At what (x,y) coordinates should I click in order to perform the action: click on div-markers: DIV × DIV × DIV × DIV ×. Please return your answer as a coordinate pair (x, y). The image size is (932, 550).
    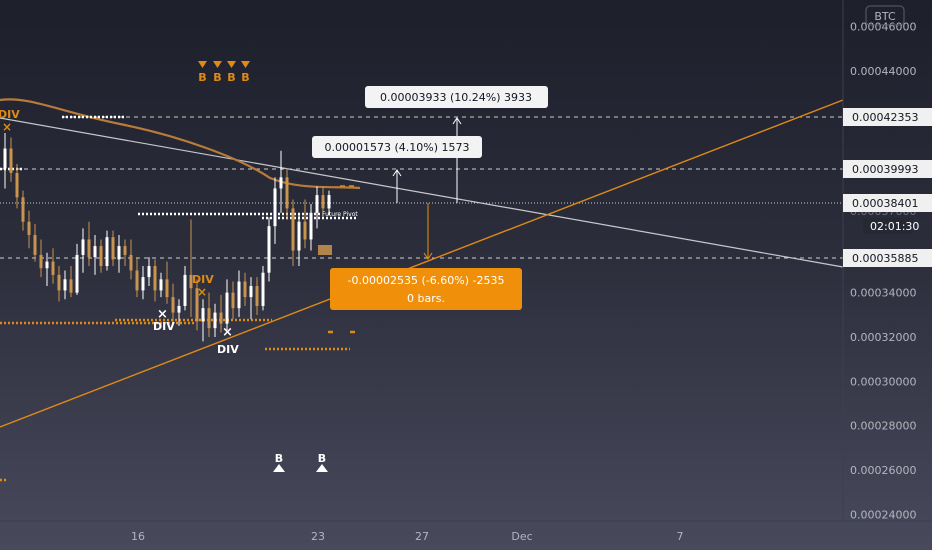
    Looking at the image, I should click on (119, 232).